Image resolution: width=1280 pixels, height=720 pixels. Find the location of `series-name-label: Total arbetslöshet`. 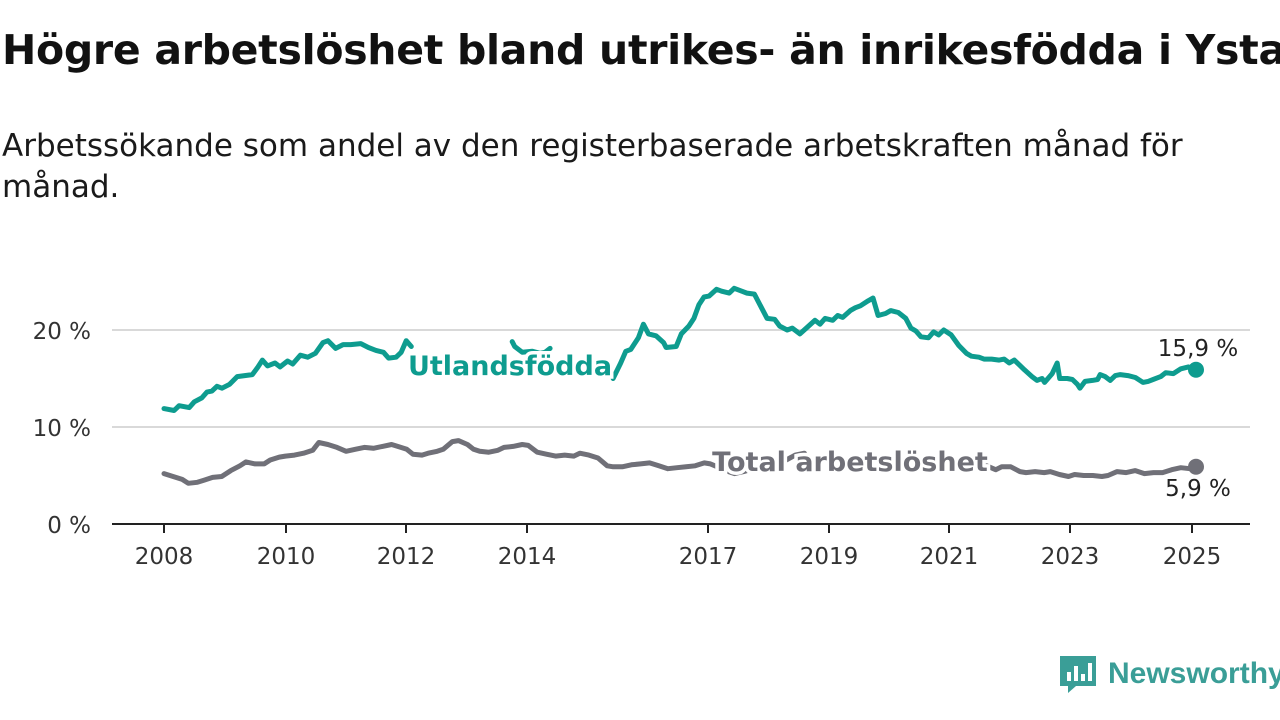

series-name-label: Total arbetslöshet is located at coordinates (850, 462).